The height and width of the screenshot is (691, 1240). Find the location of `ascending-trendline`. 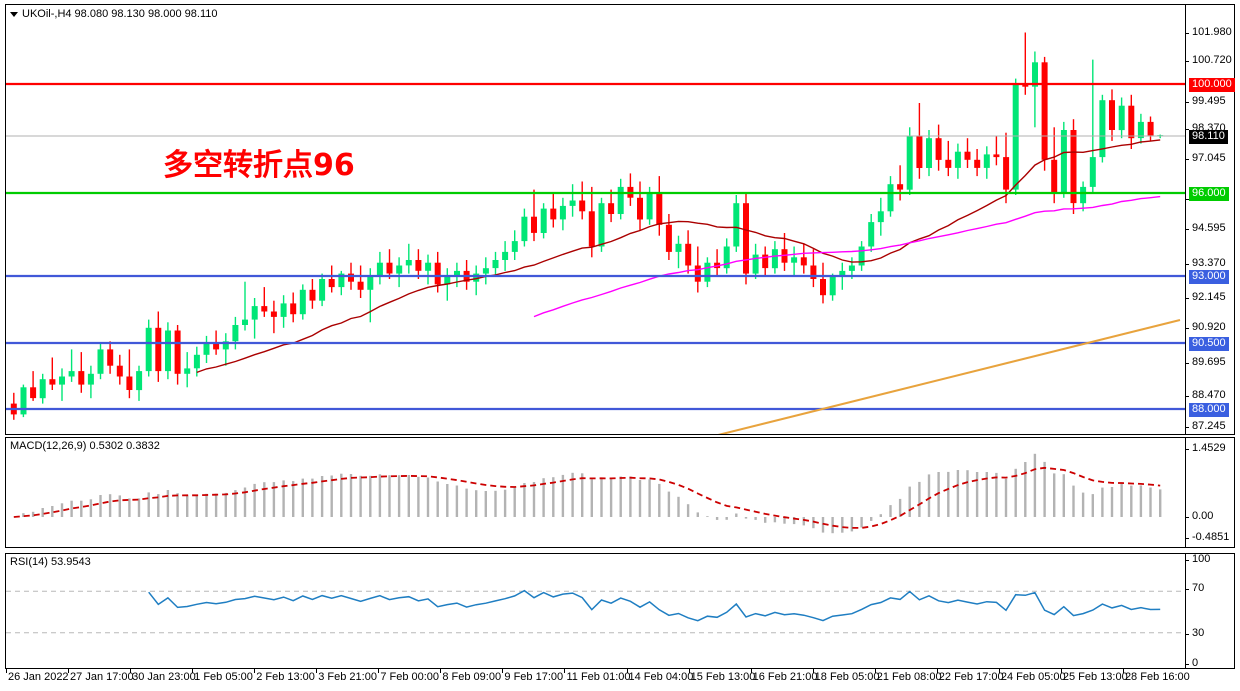

ascending-trendline is located at coordinates (945, 376).